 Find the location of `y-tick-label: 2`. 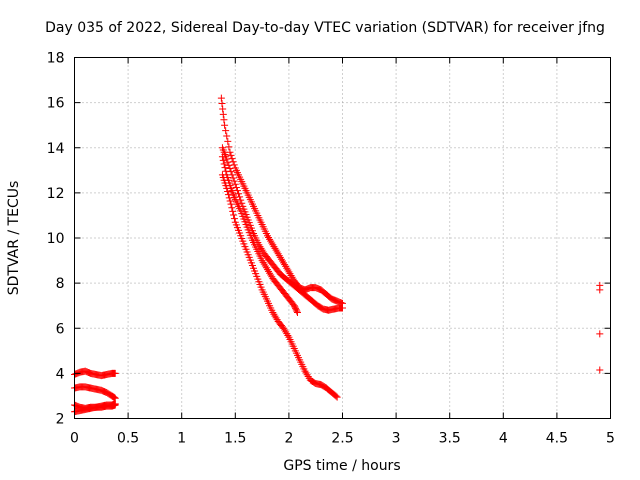

y-tick-label: 2 is located at coordinates (60, 420).